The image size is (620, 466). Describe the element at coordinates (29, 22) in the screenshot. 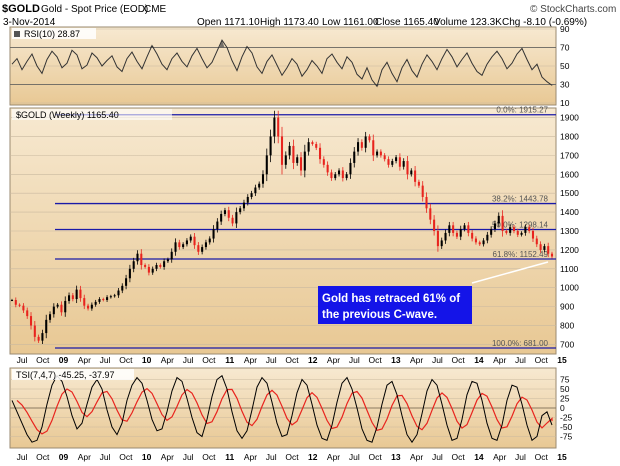

I see `chart-date: 3-Nov-2014` at that location.